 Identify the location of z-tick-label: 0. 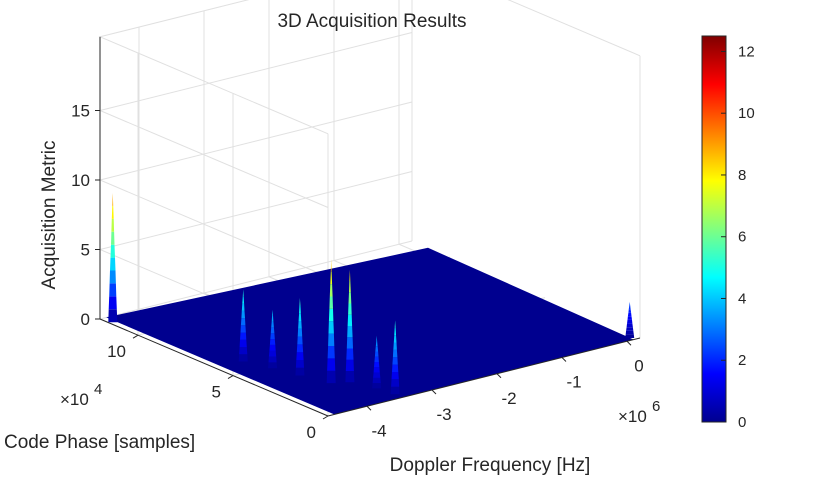
(85, 319).